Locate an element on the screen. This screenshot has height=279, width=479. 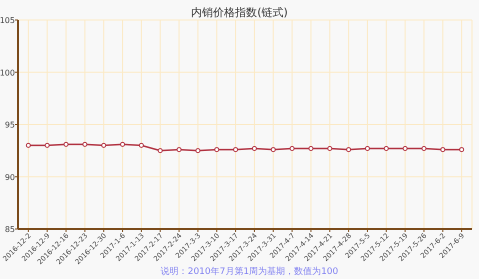
text: 说明：2010年7月第1周为基期，数值为100 is located at coordinates (249, 271).